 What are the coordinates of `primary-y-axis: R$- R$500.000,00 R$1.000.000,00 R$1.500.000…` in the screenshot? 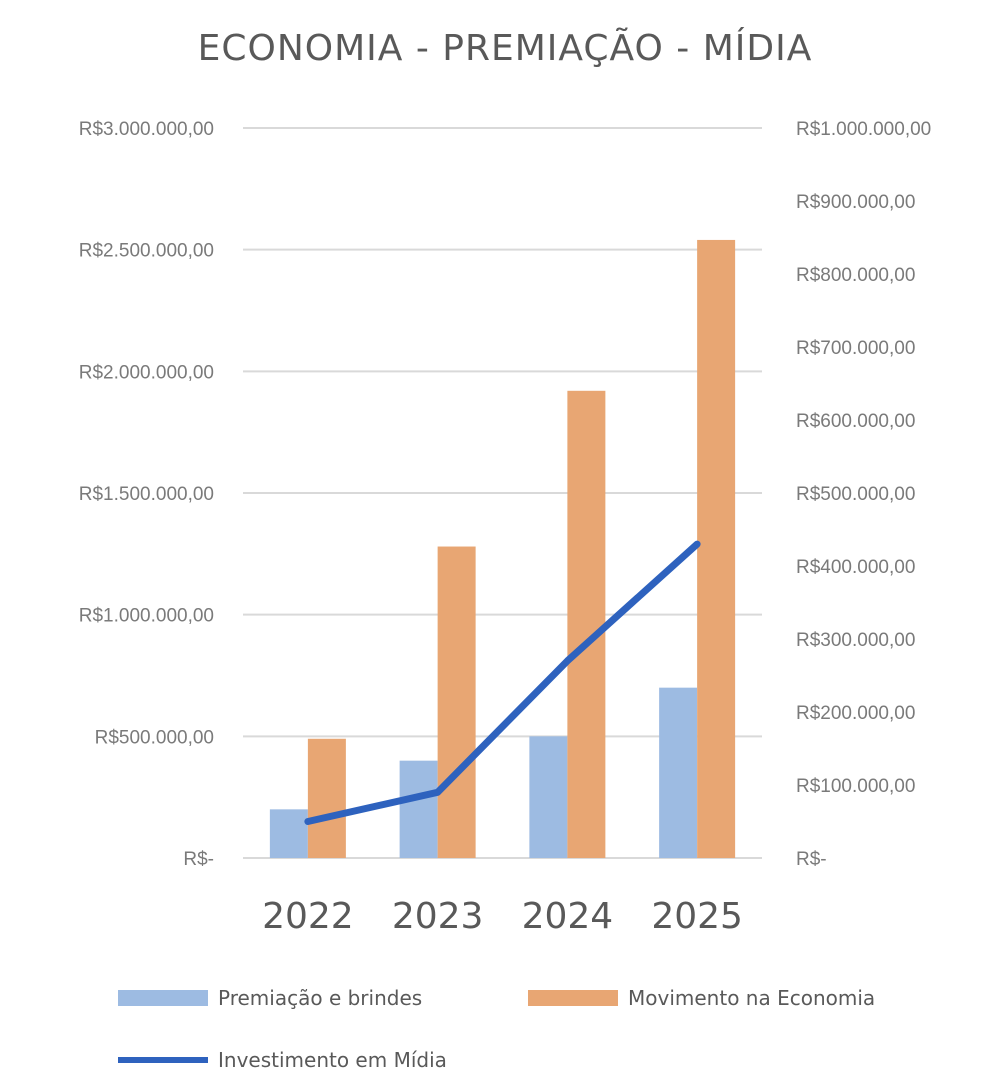 It's located at (146, 494).